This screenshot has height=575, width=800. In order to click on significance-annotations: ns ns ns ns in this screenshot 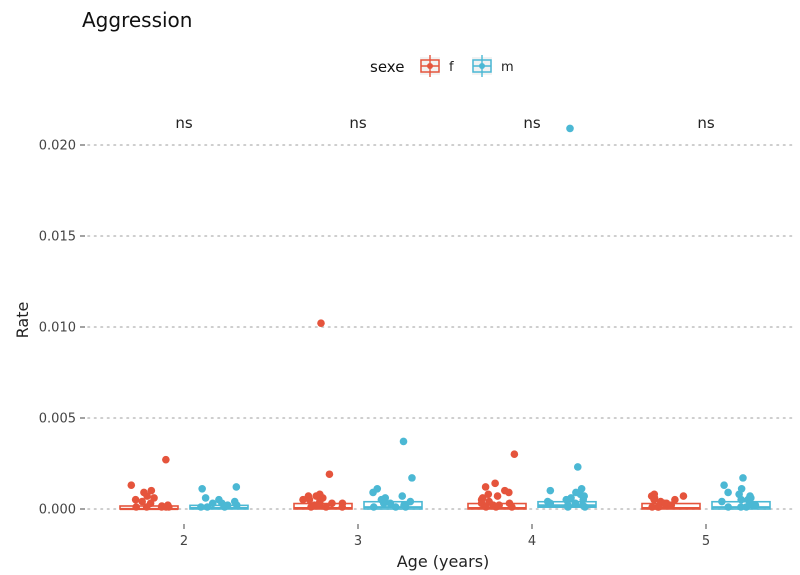, I will do `click(445, 123)`.